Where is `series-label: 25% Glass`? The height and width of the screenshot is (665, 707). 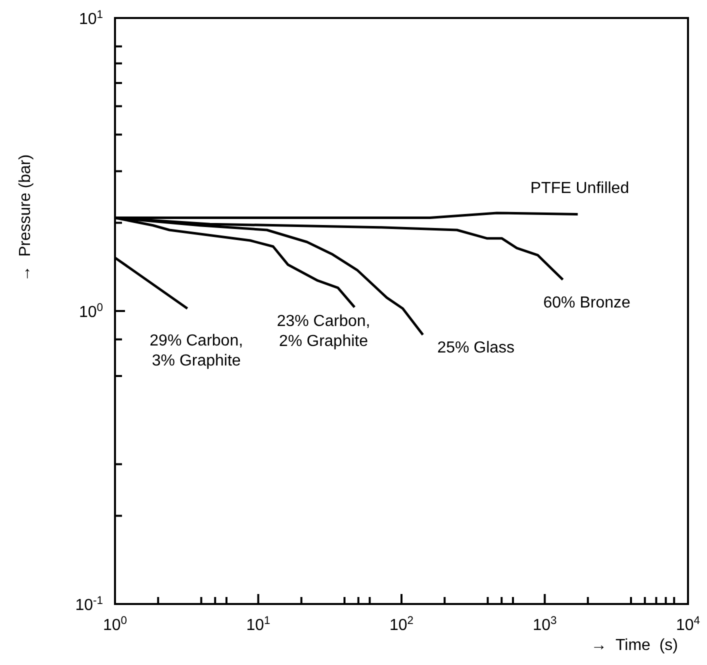 series-label: 25% Glass is located at coordinates (476, 348).